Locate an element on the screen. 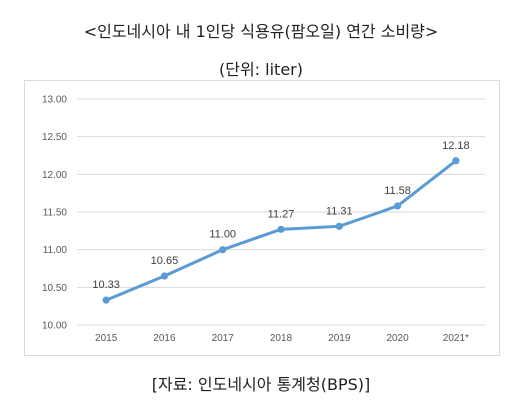  x-tick-label: 2021* is located at coordinates (456, 338).